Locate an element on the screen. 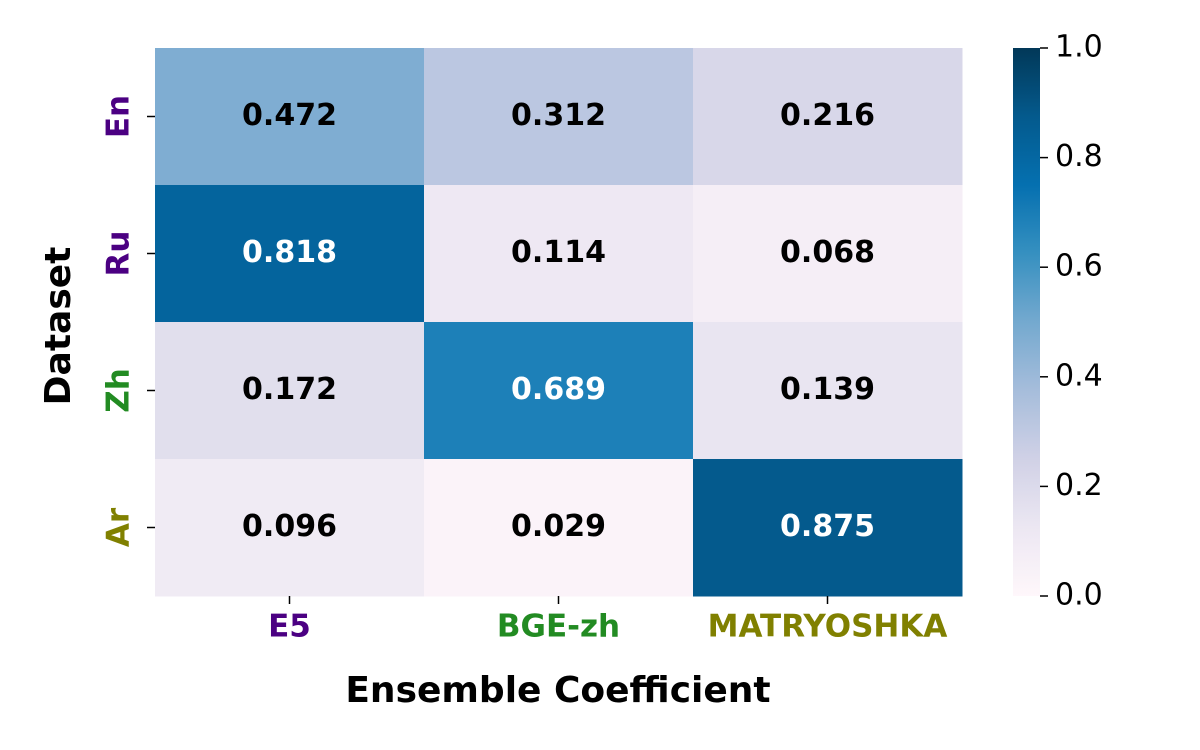 This screenshot has height=750, width=1200. colorbar-tick-label: 0.6 is located at coordinates (1079, 266).